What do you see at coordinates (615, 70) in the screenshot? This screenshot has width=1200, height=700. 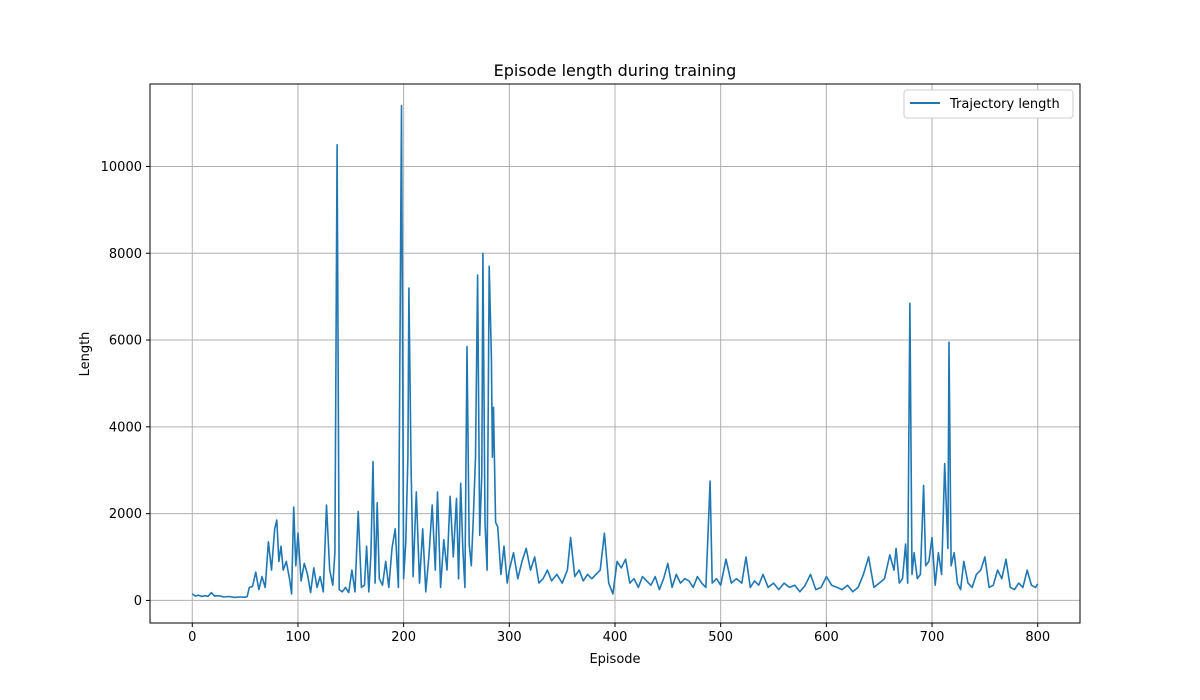 I see `chart-title: Episode length during training` at bounding box center [615, 70].